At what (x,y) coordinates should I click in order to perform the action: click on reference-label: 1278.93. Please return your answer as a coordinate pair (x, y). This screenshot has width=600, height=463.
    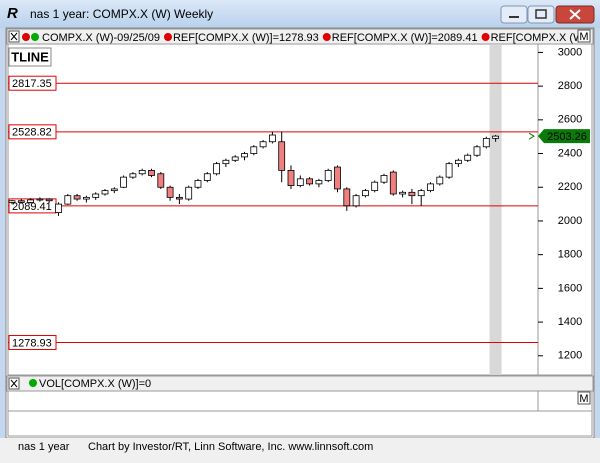
    Looking at the image, I should click on (32, 343).